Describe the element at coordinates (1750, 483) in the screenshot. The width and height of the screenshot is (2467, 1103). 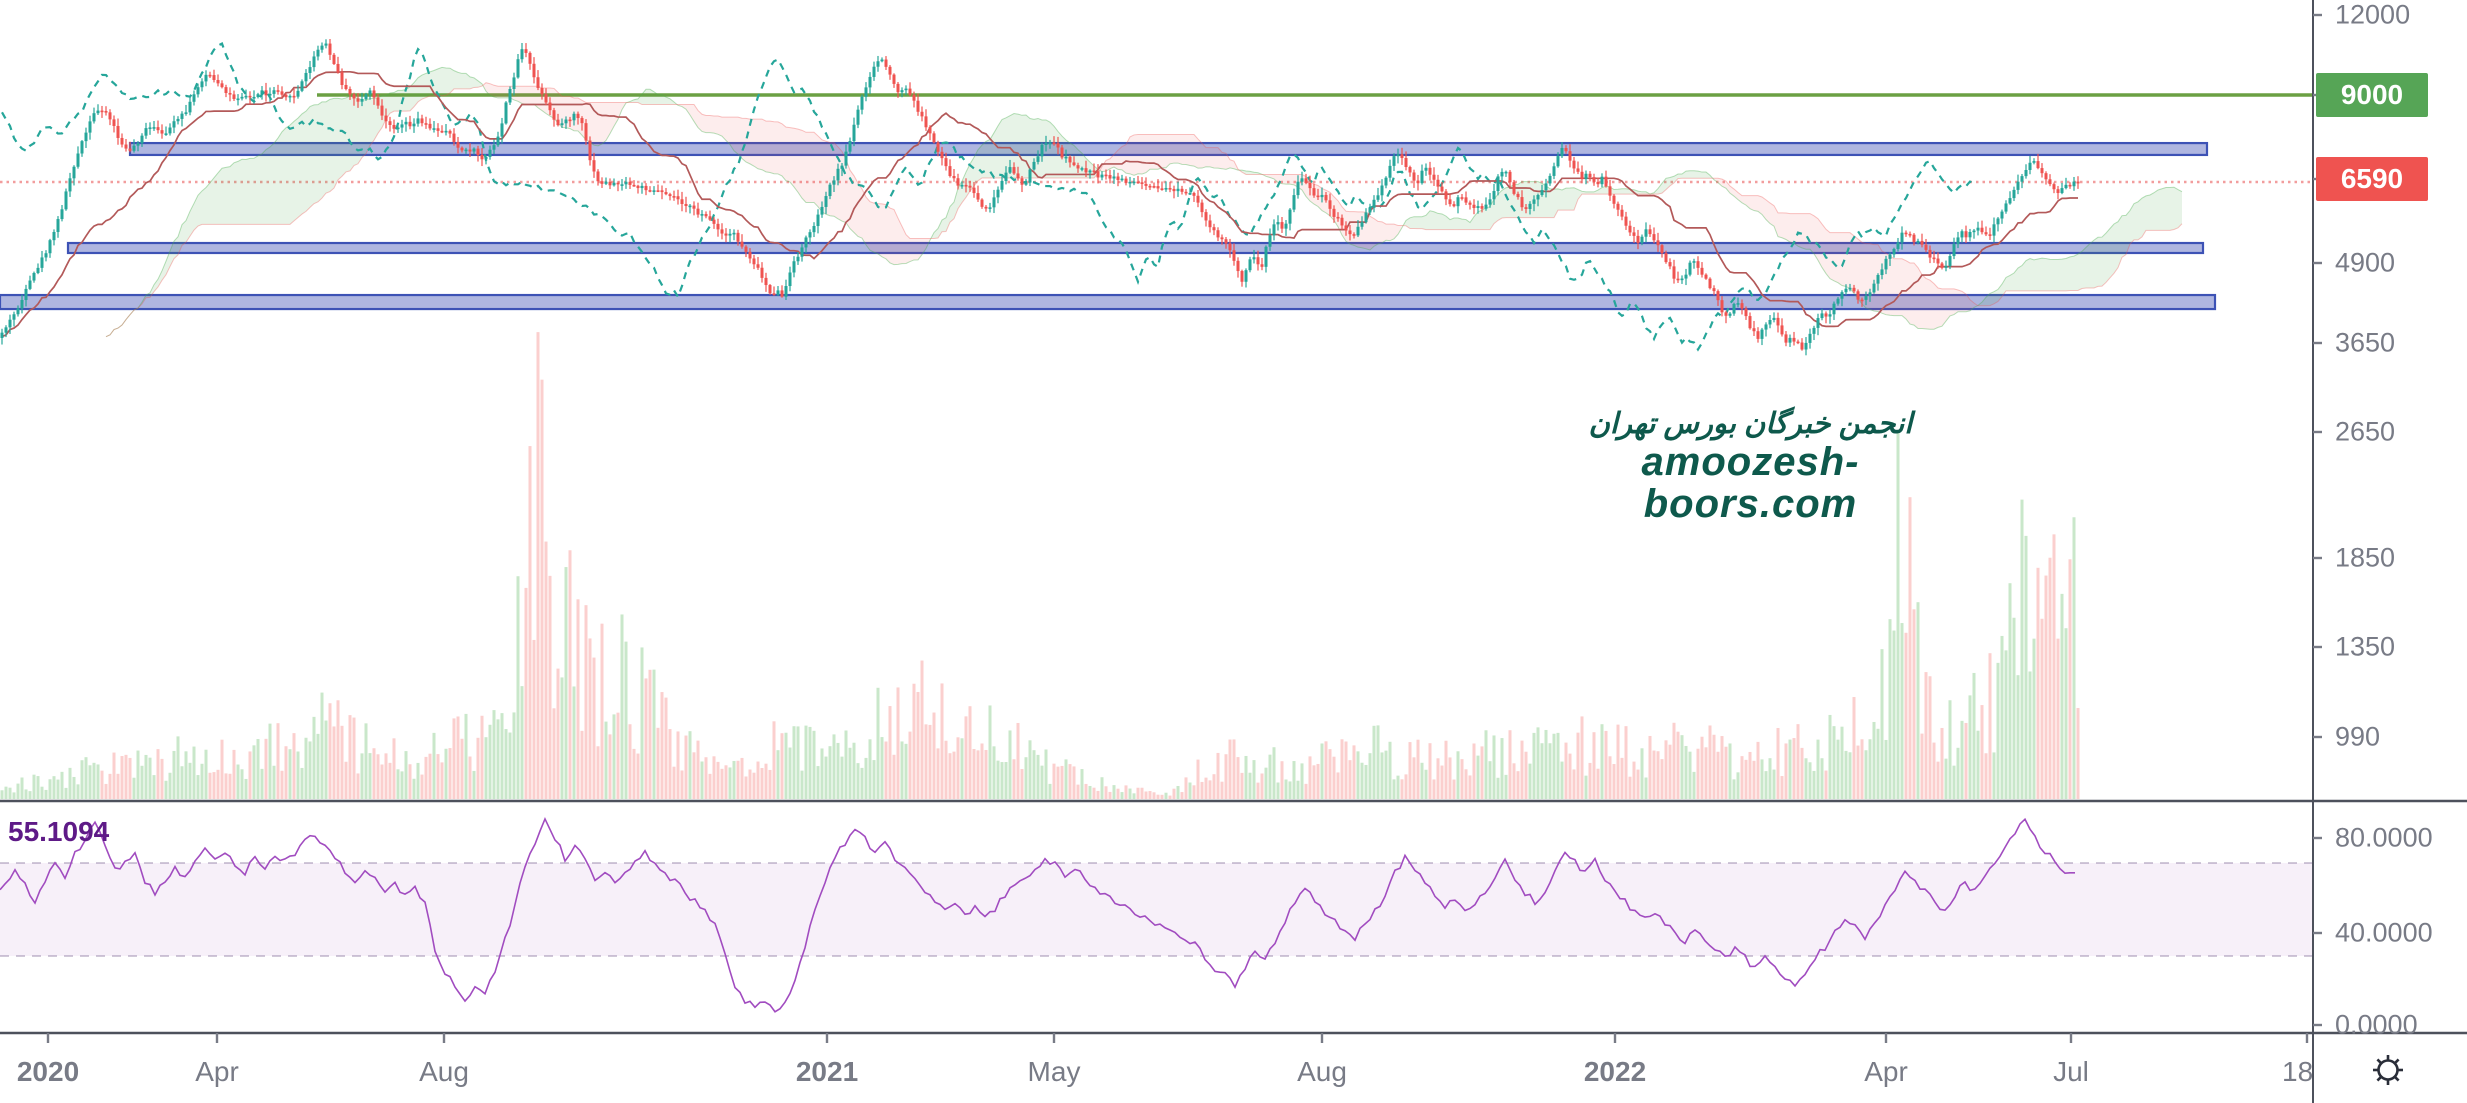
I see `watermark-site-url: amoozesh-boors.com` at that location.